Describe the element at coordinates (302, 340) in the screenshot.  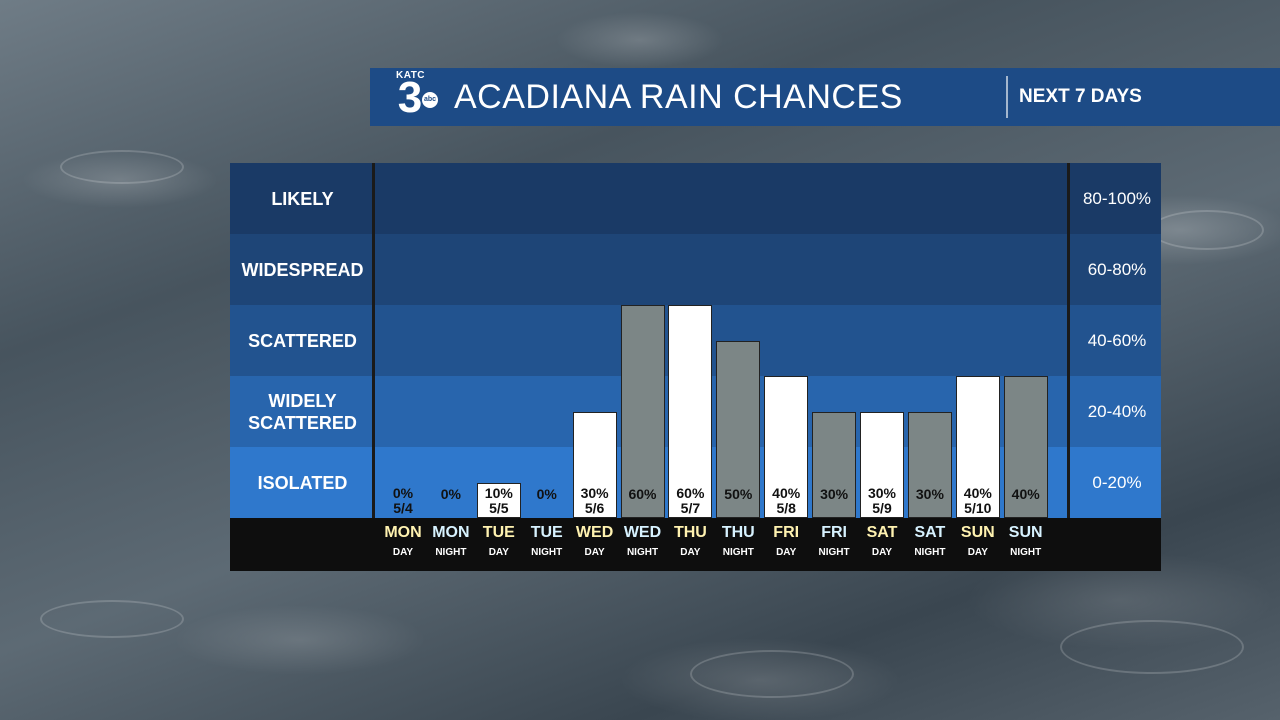
I see `band-label: SCATTERED` at that location.